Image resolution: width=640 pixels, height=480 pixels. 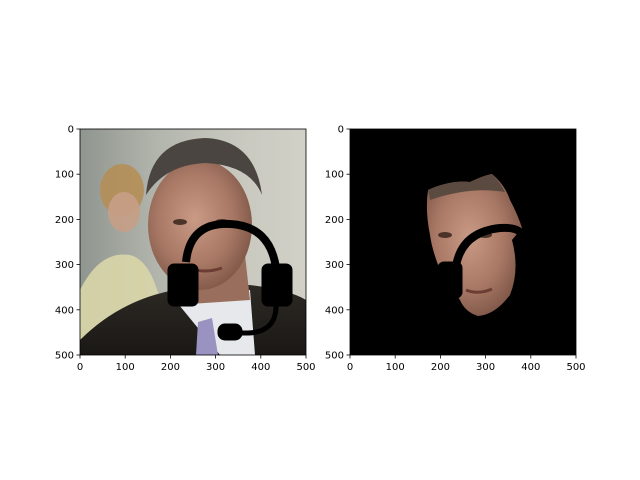 I want to click on right-x-tick-label: 200, so click(x=440, y=367).